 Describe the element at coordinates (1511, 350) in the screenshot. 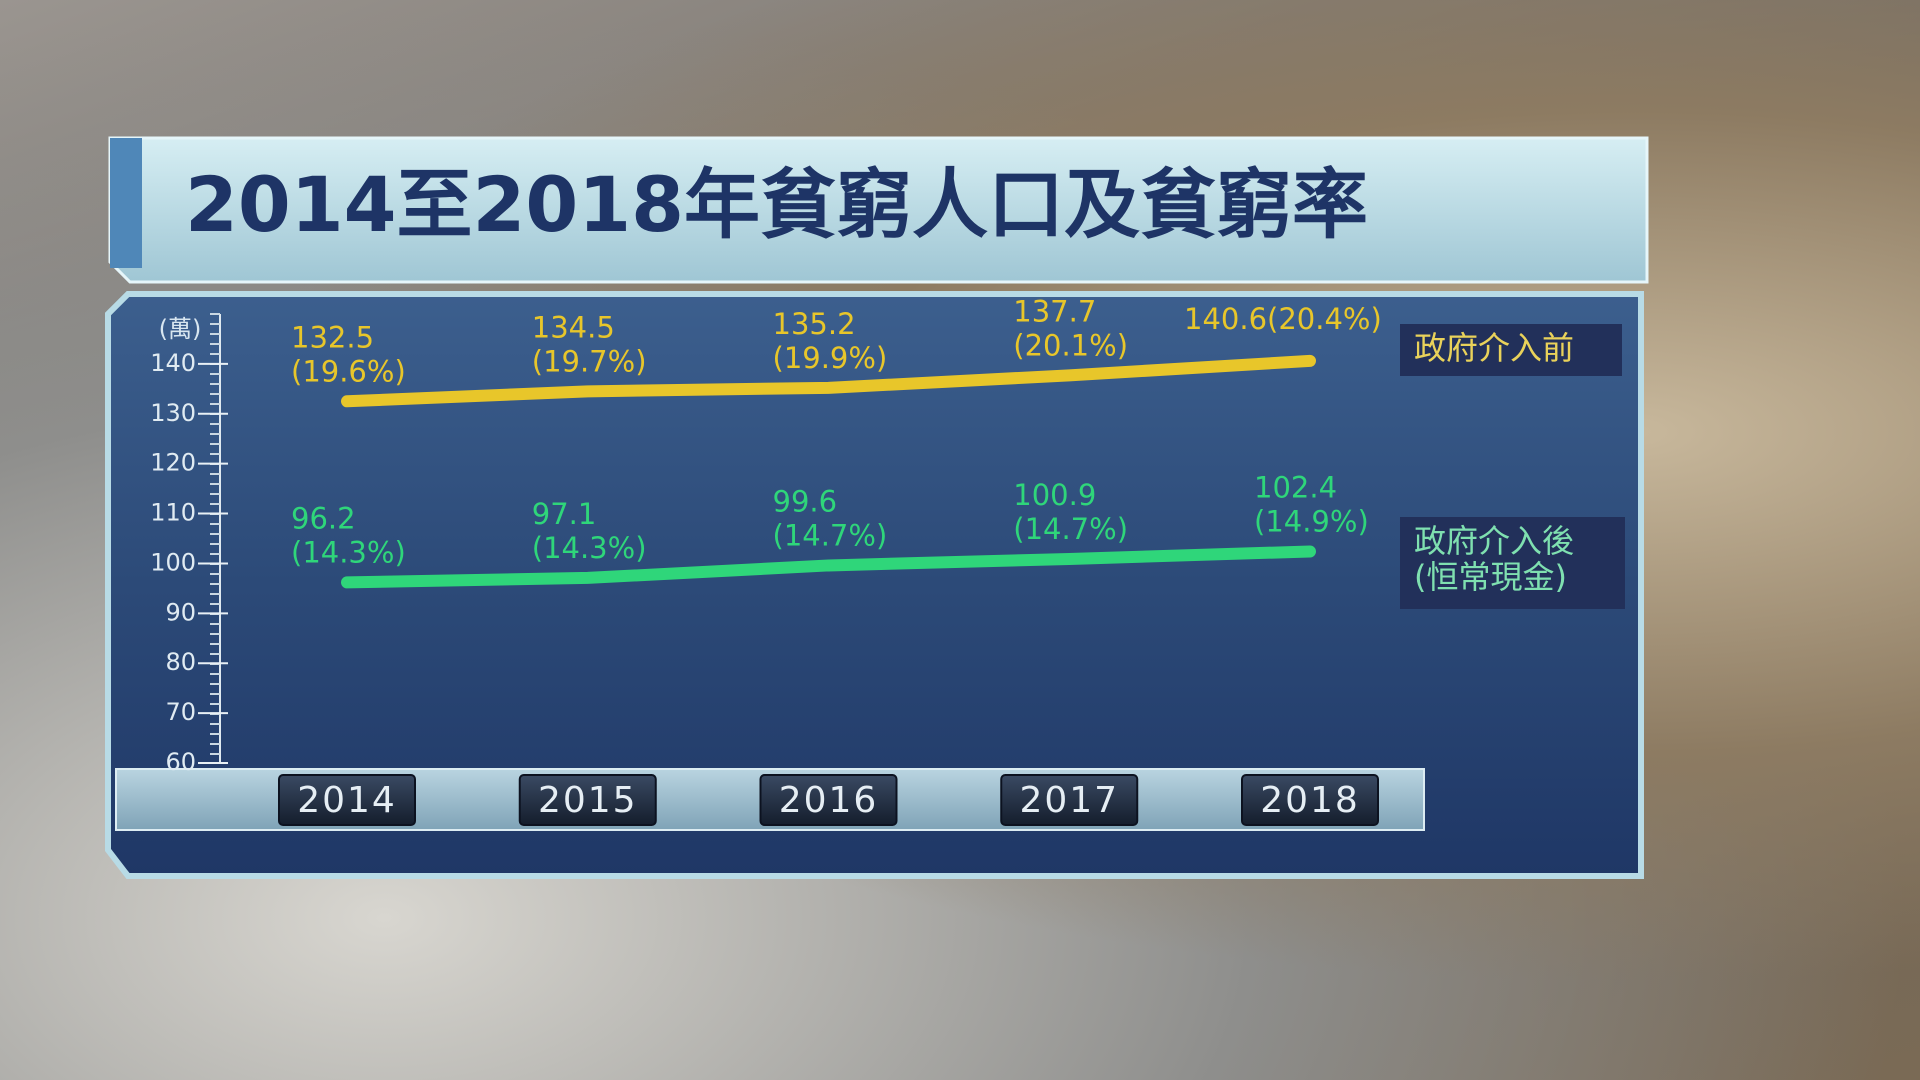

I see `legend-entry: 政府介入前` at that location.